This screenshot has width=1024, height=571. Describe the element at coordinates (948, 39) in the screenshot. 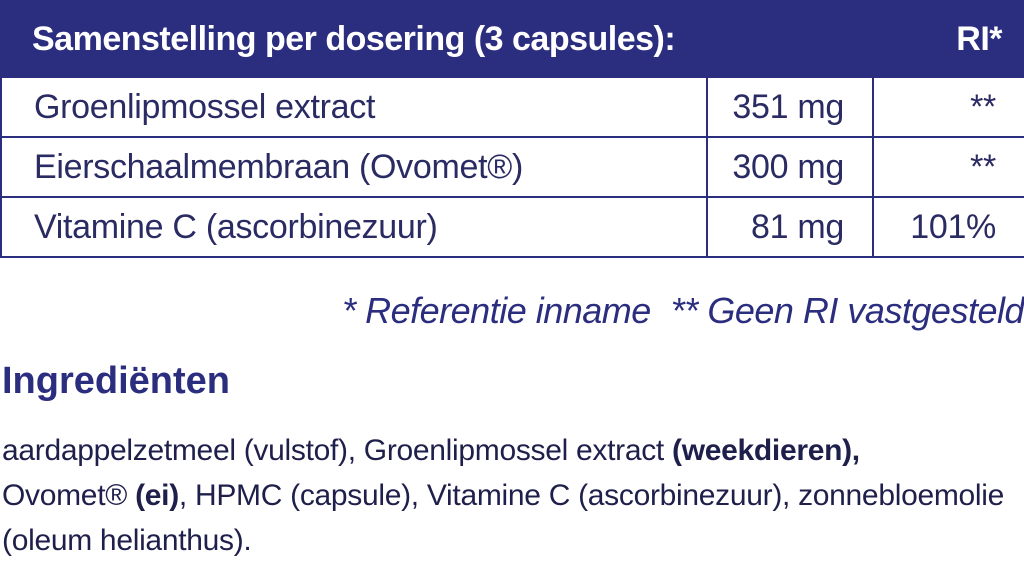

I see `ri-header: RI*` at that location.